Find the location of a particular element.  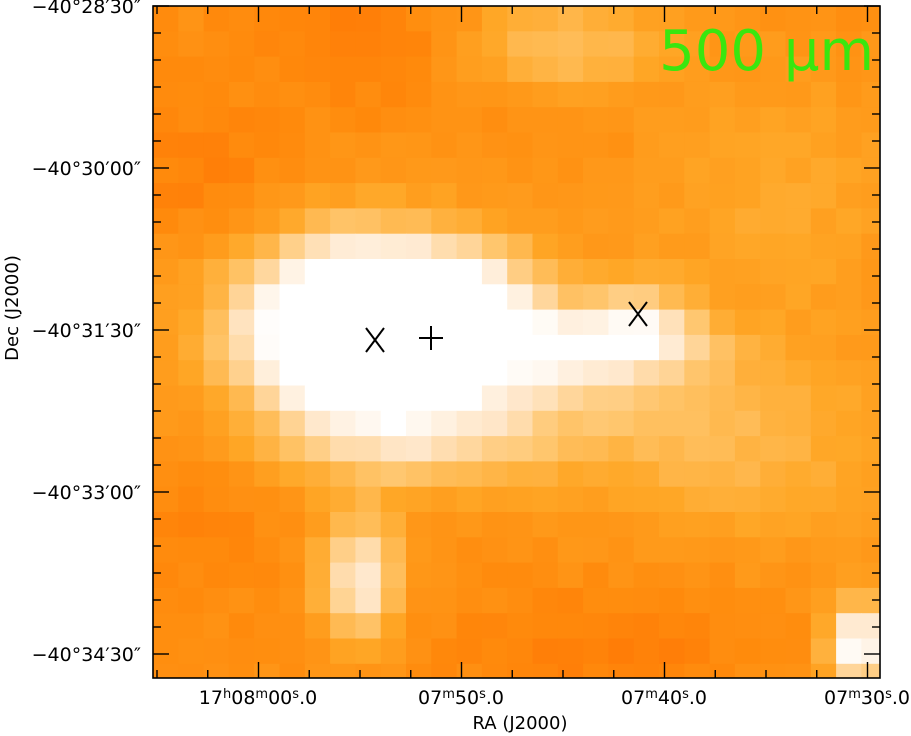

ra-tick-label: 17h08m00s.0 is located at coordinates (258, 698).